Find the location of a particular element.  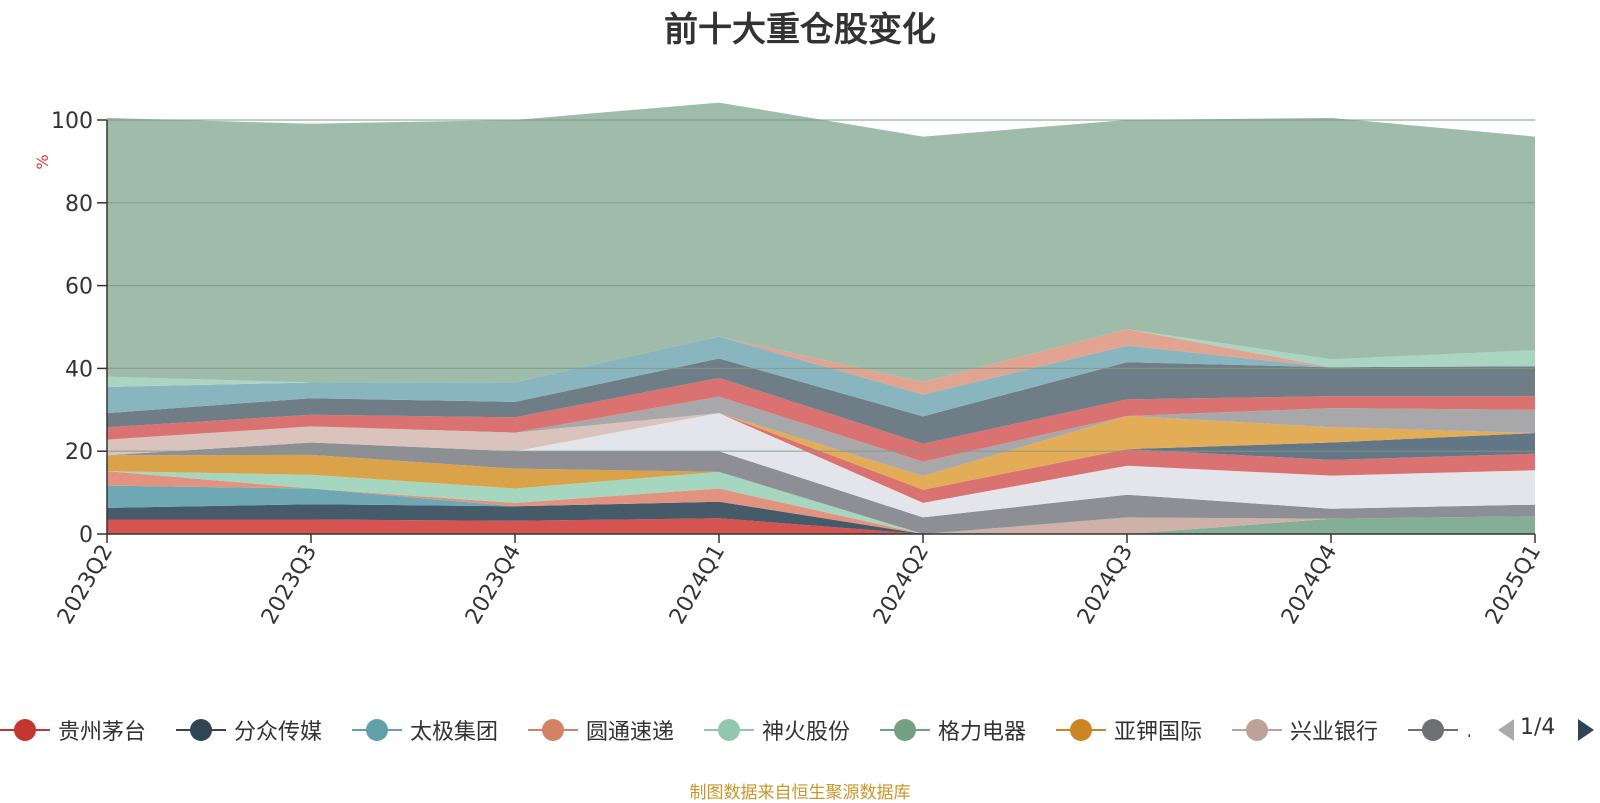

x-tick-label: 2023Q4 is located at coordinates (493, 585).